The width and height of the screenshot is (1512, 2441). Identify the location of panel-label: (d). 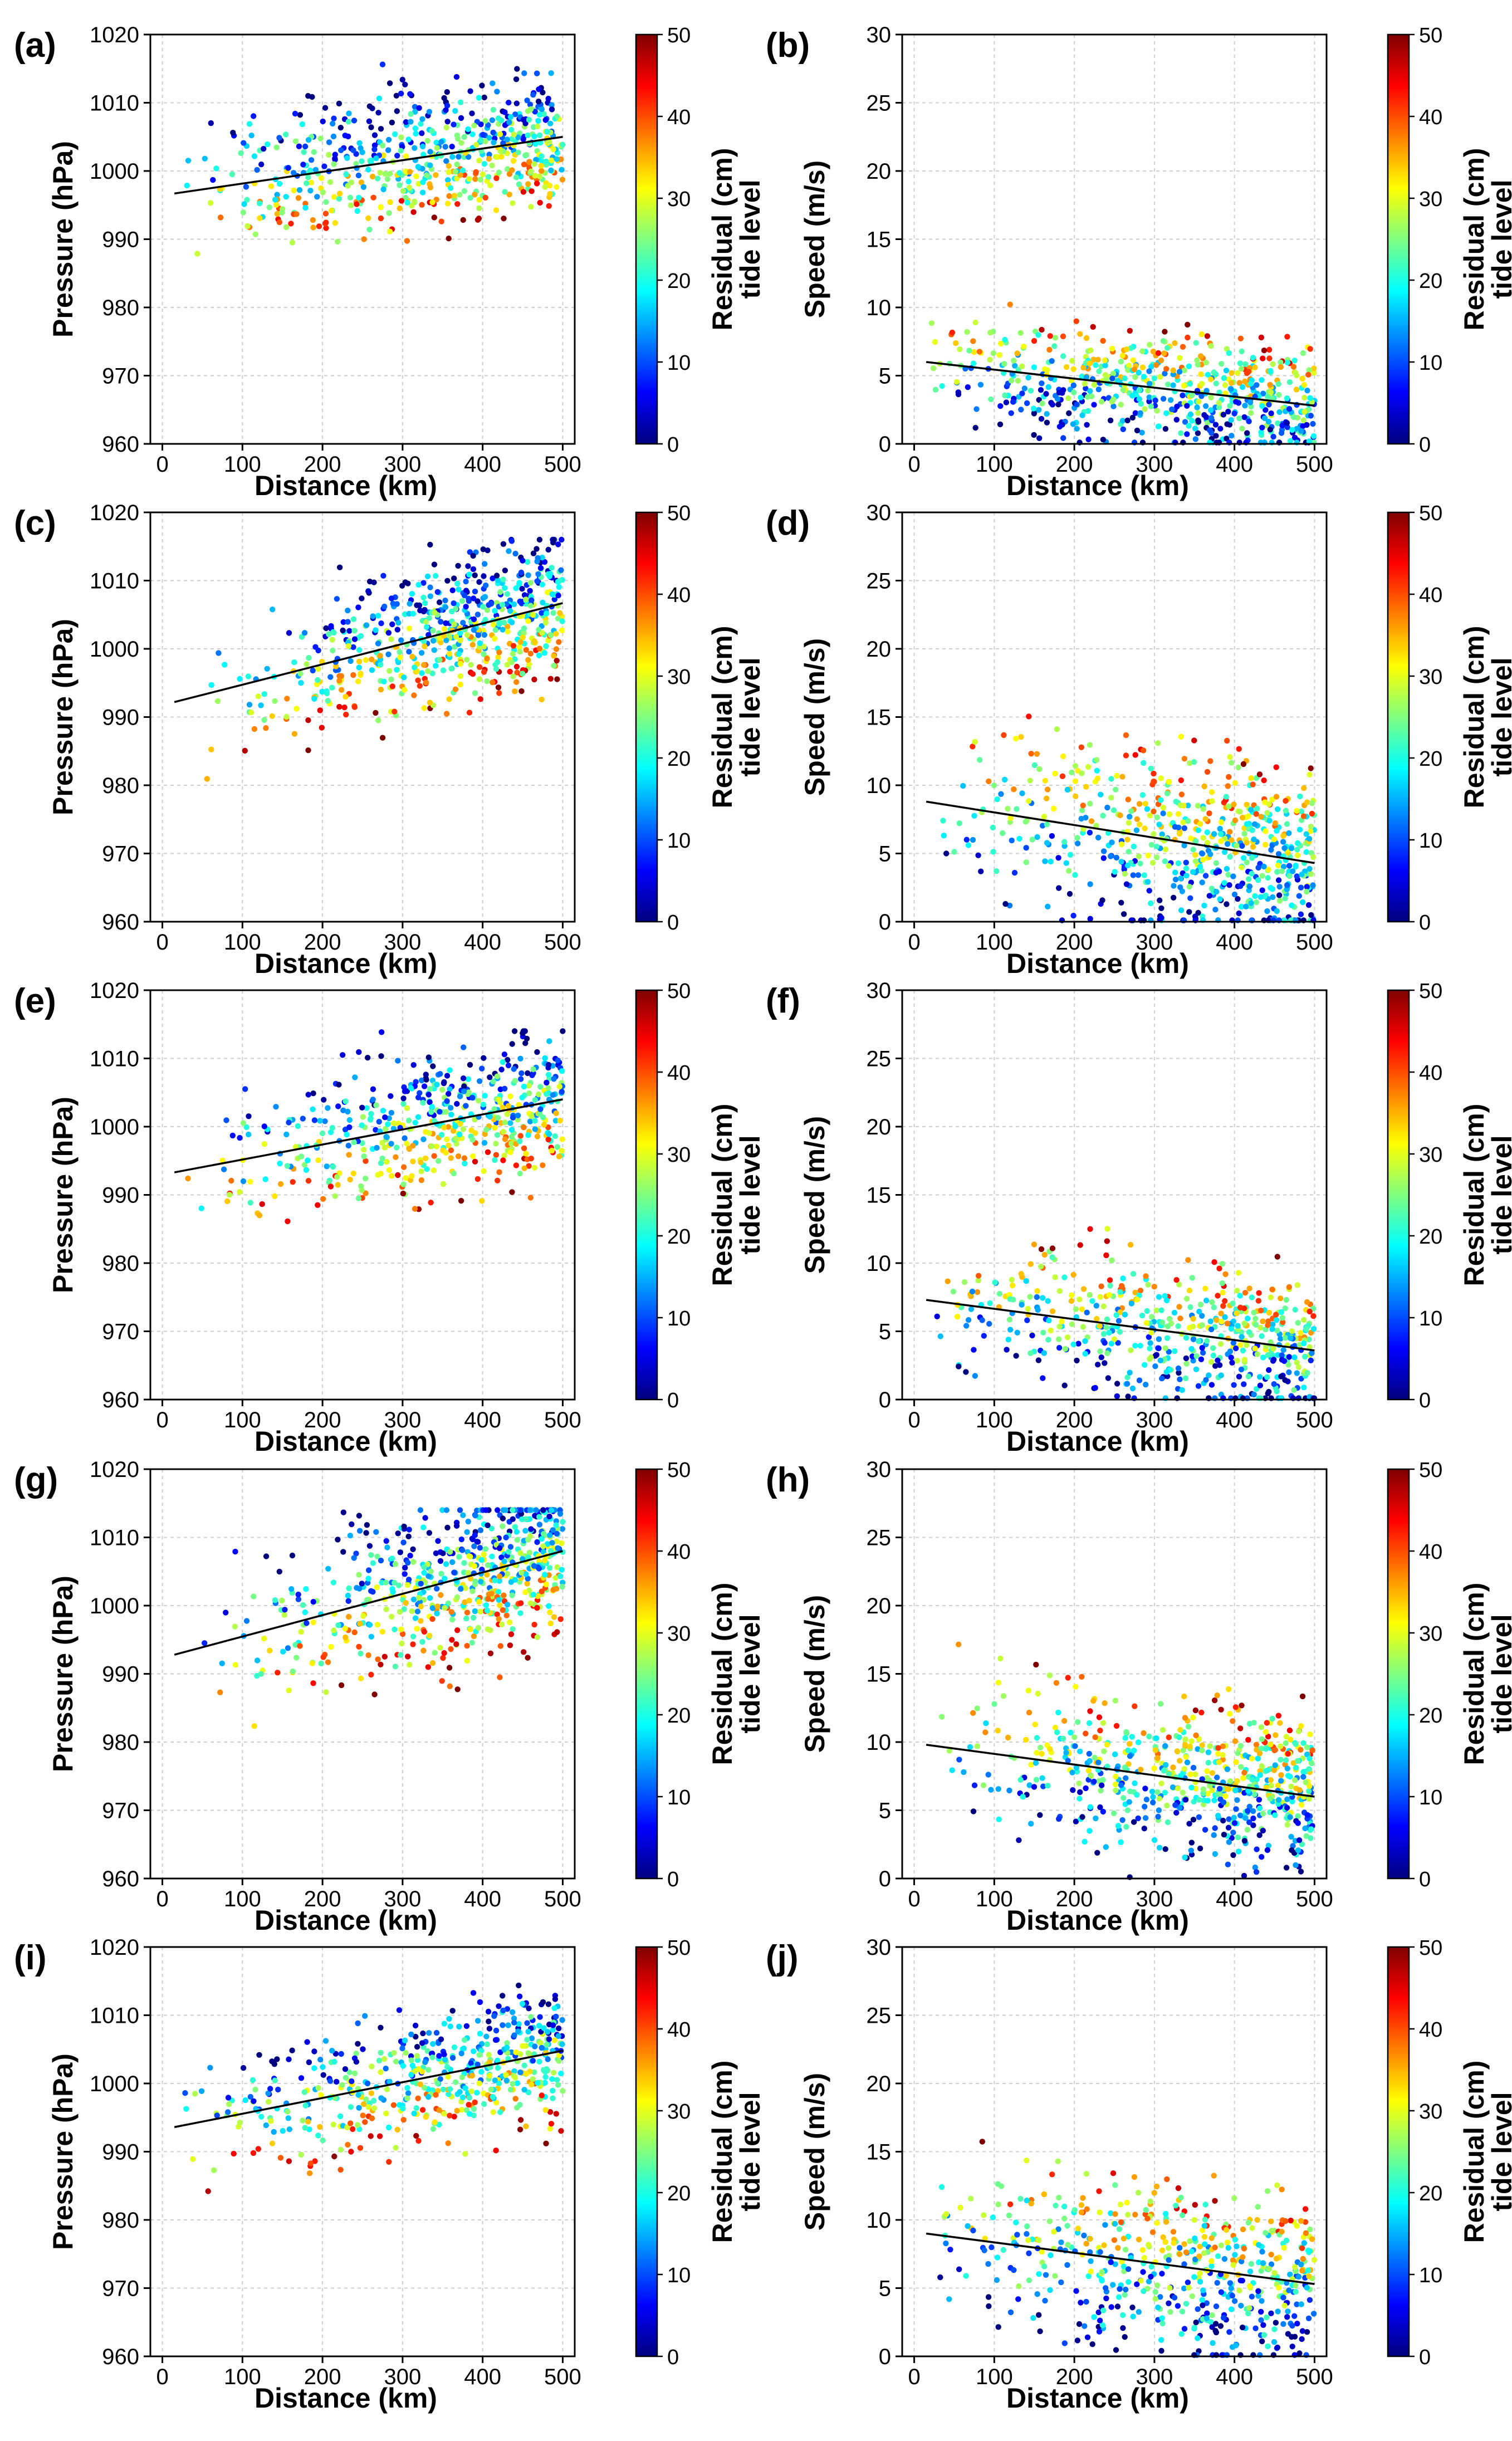
(788, 523).